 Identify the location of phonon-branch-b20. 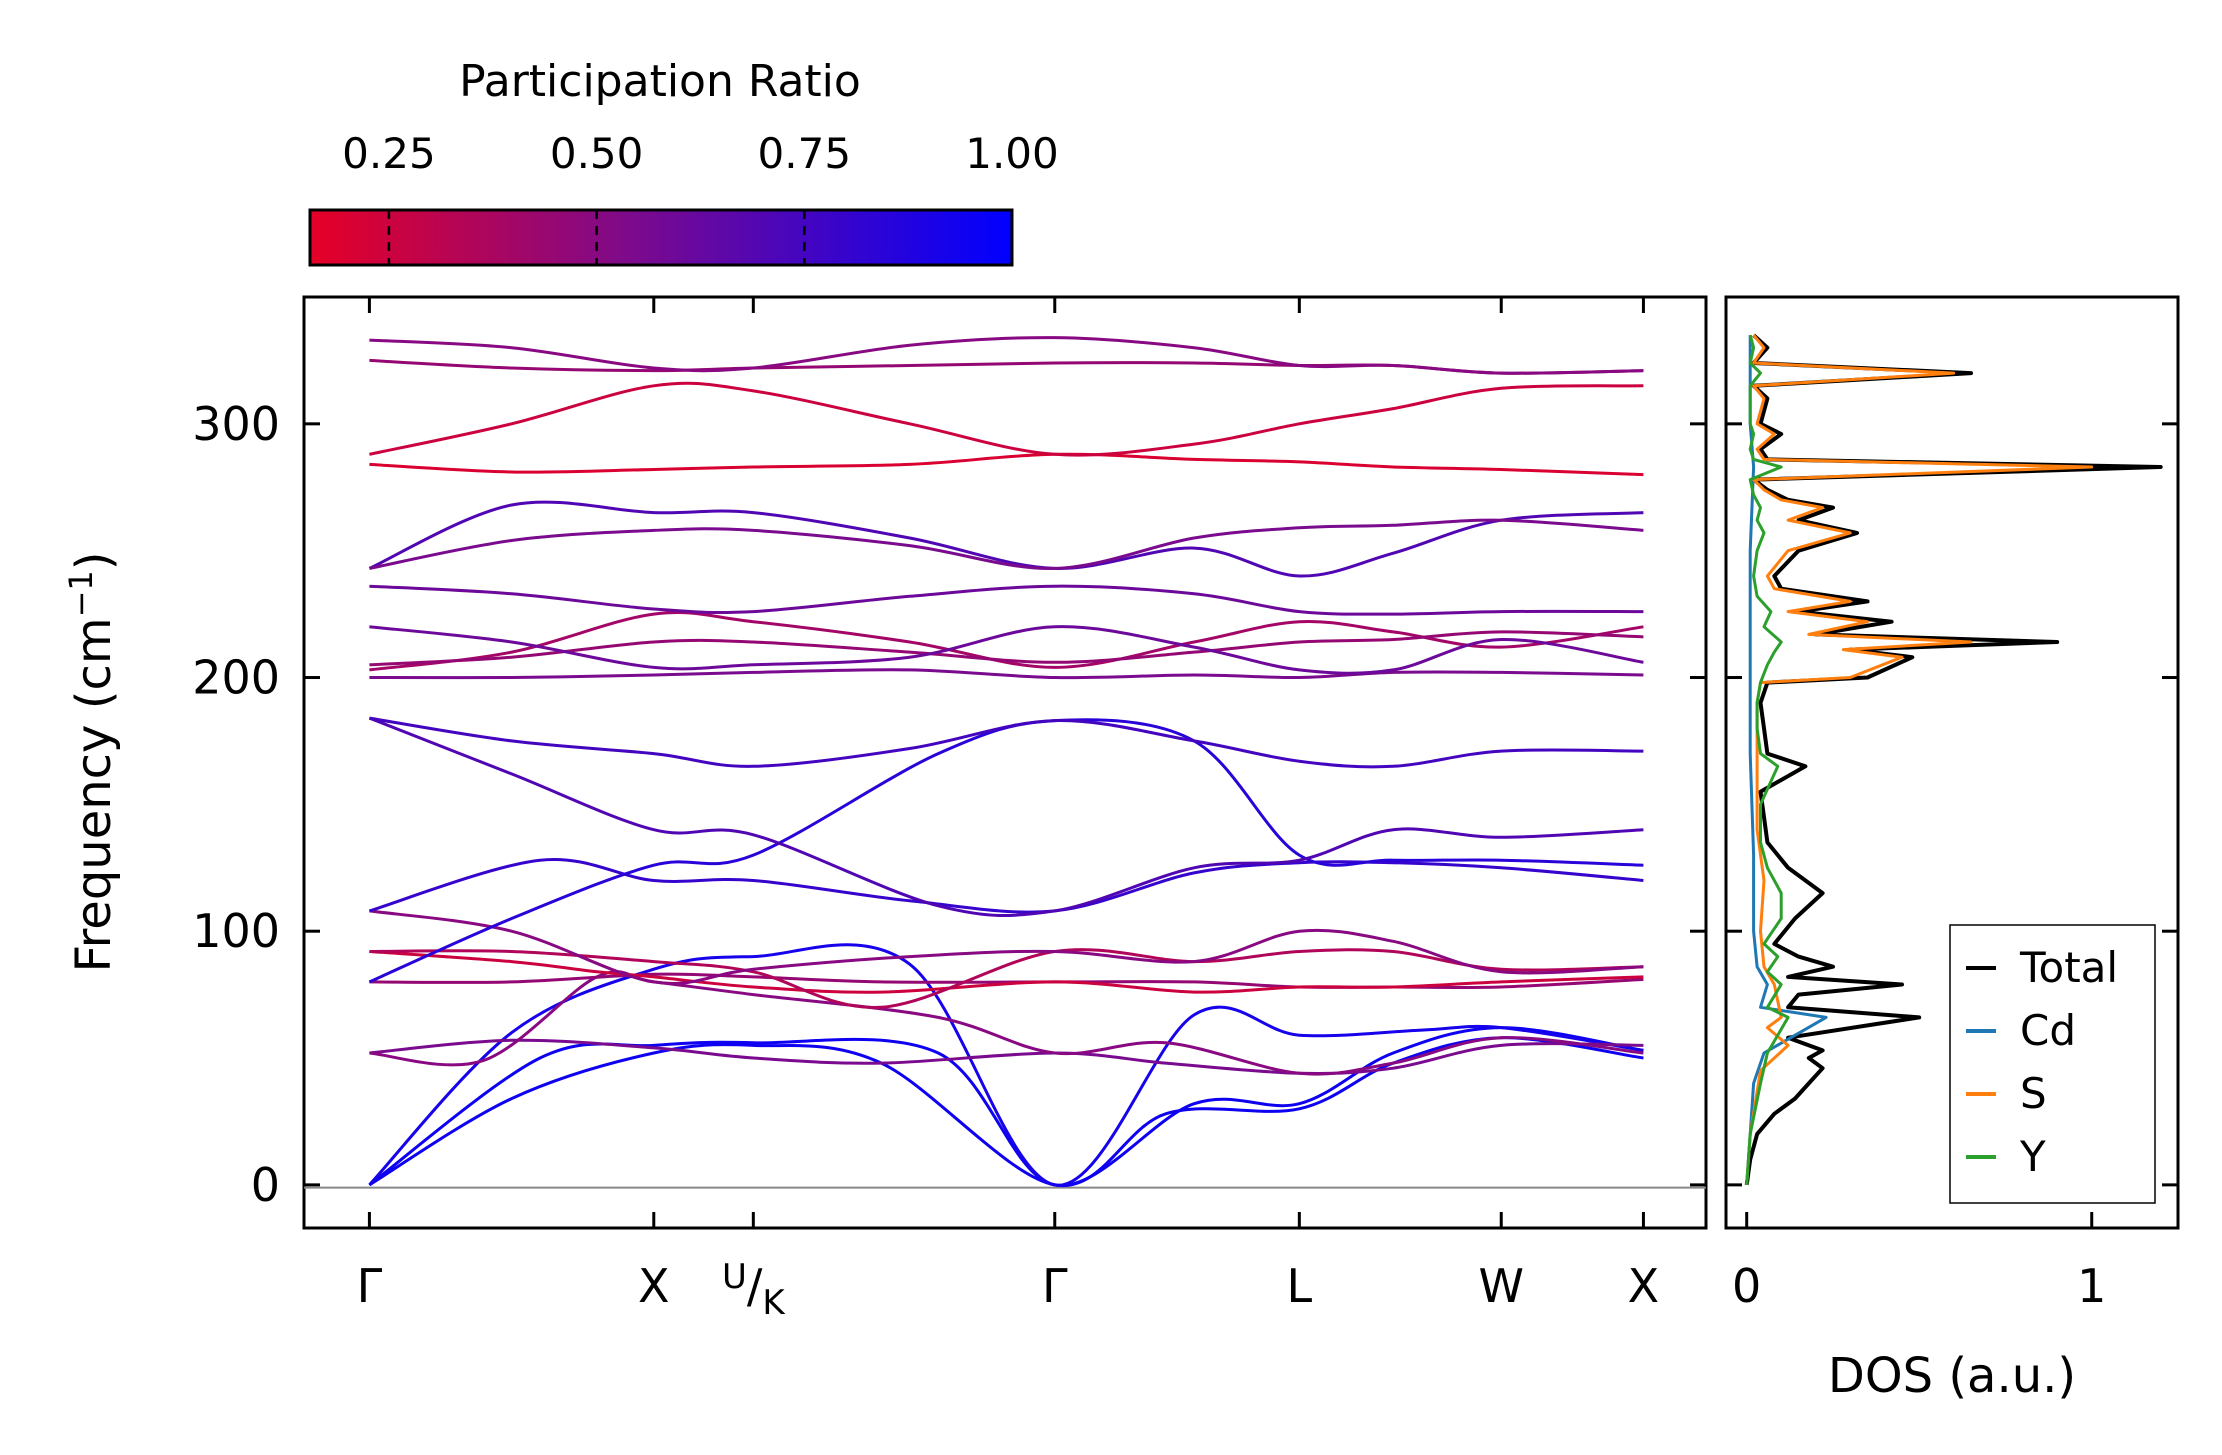
(1006, 544).